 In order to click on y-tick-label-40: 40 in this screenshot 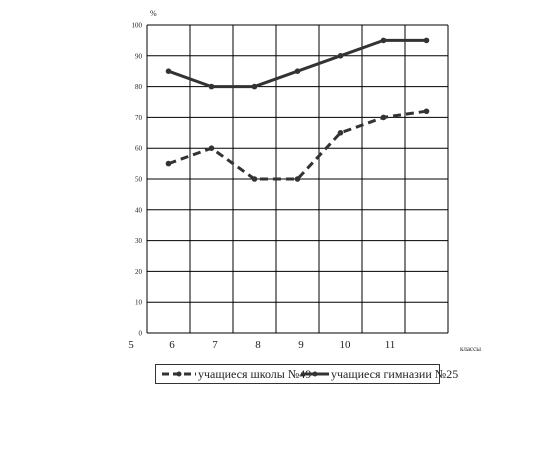, I will do `click(139, 210)`.